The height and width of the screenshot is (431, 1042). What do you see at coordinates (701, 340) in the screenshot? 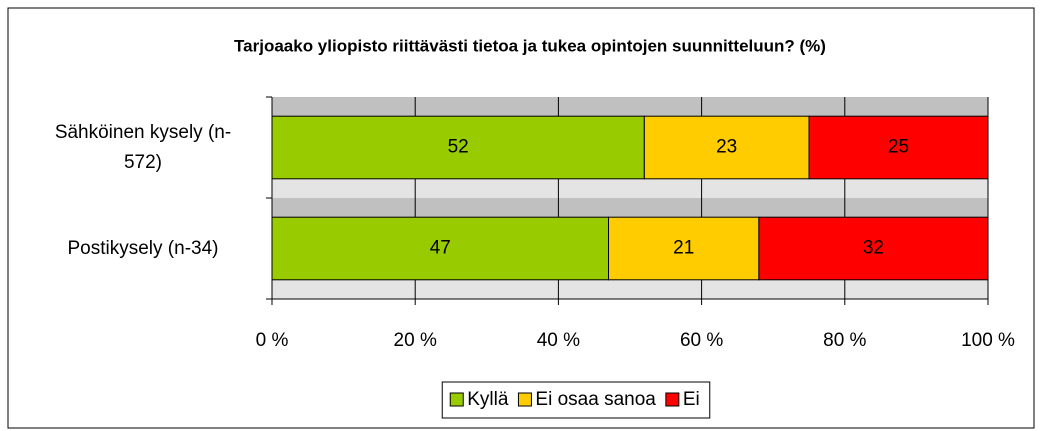
I see `x-tick-label: 60 %` at bounding box center [701, 340].